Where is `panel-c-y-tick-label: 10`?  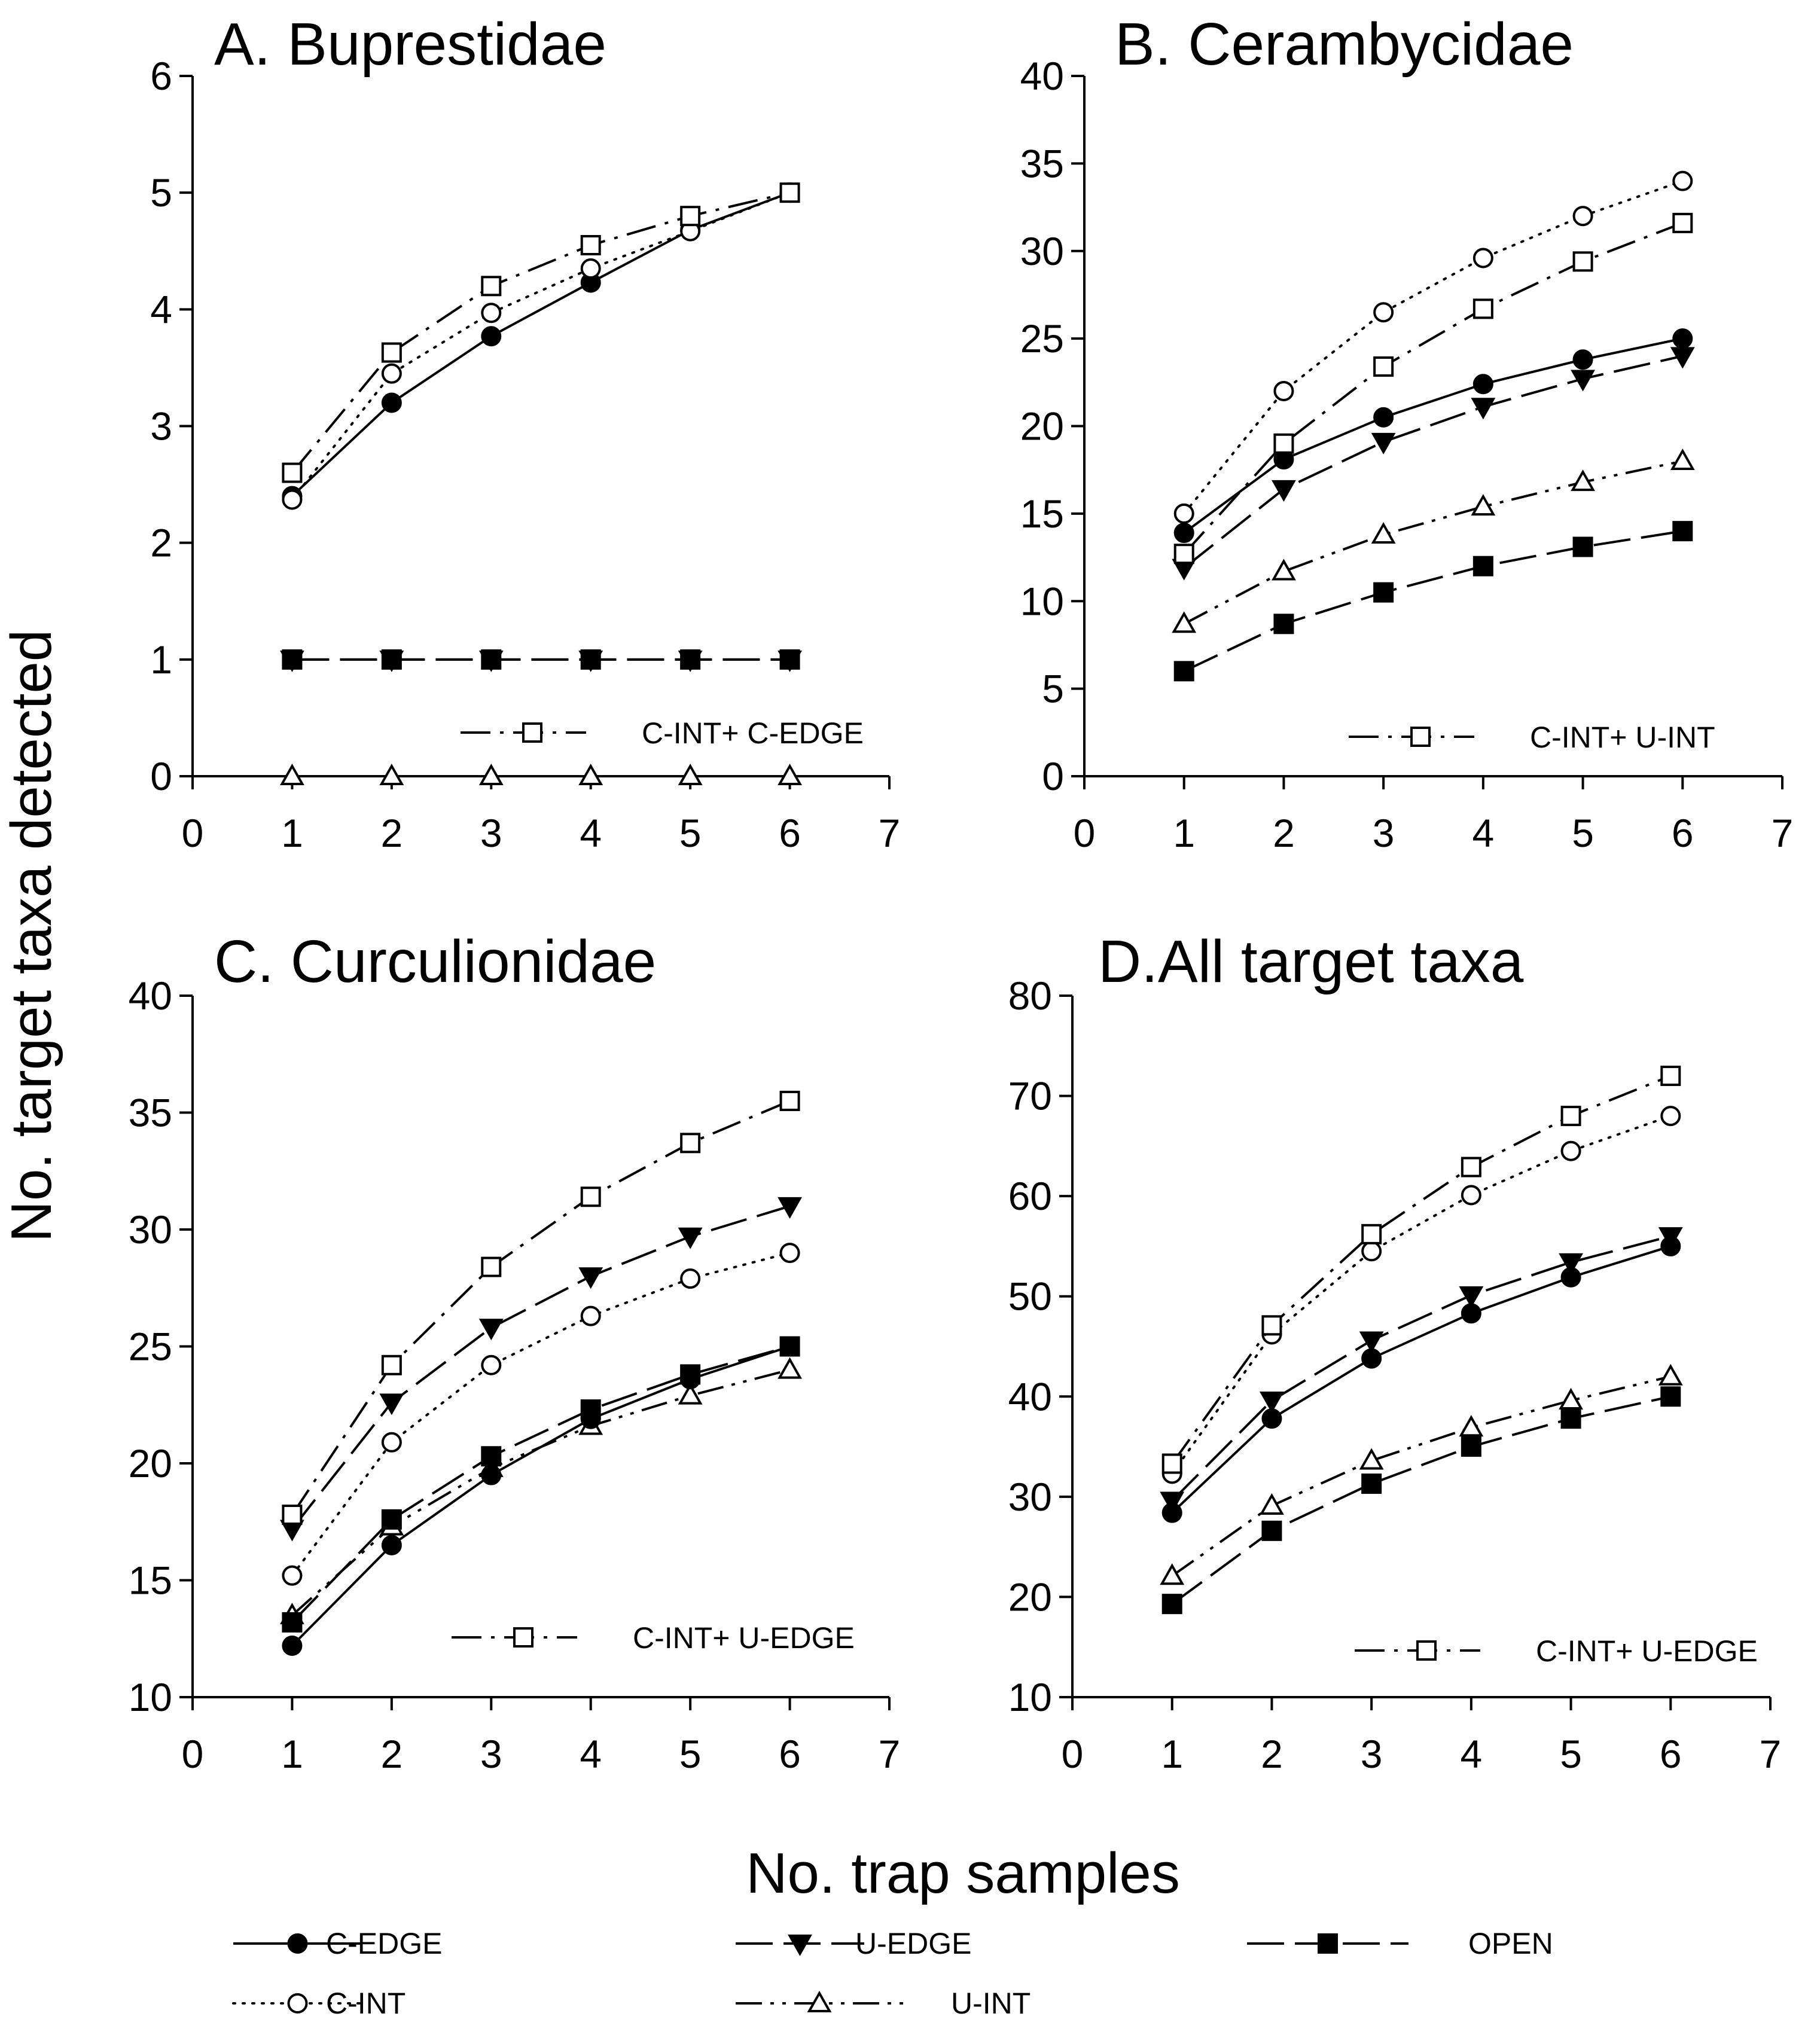
panel-c-y-tick-label: 10 is located at coordinates (150, 1697).